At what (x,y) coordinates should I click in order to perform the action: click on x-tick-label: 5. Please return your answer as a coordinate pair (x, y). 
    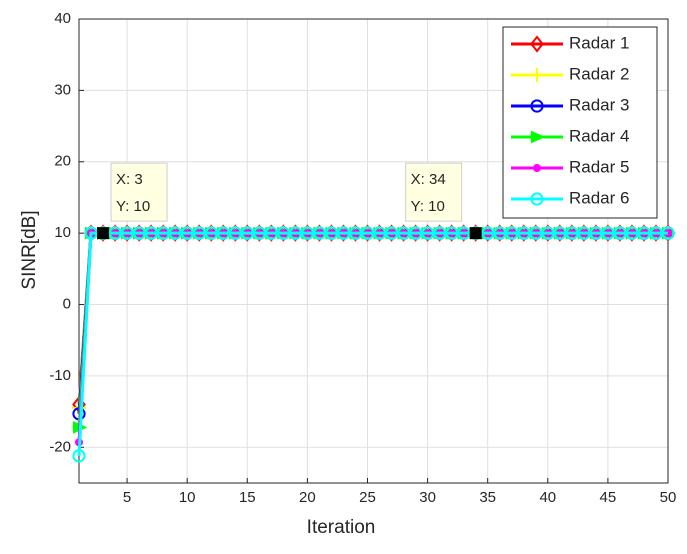
    Looking at the image, I should click on (127, 497).